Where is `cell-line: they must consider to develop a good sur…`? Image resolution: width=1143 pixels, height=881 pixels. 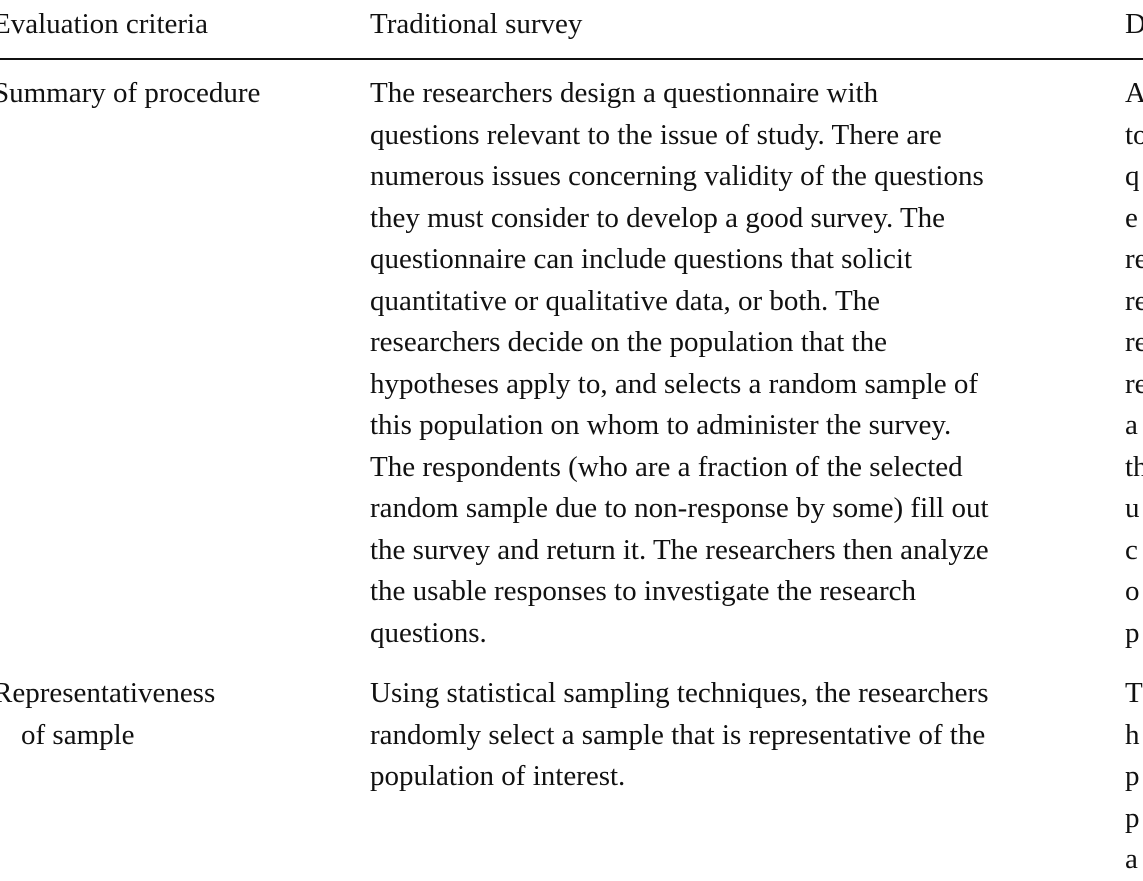
cell-line: they must consider to develop a good sur… is located at coordinates (658, 217).